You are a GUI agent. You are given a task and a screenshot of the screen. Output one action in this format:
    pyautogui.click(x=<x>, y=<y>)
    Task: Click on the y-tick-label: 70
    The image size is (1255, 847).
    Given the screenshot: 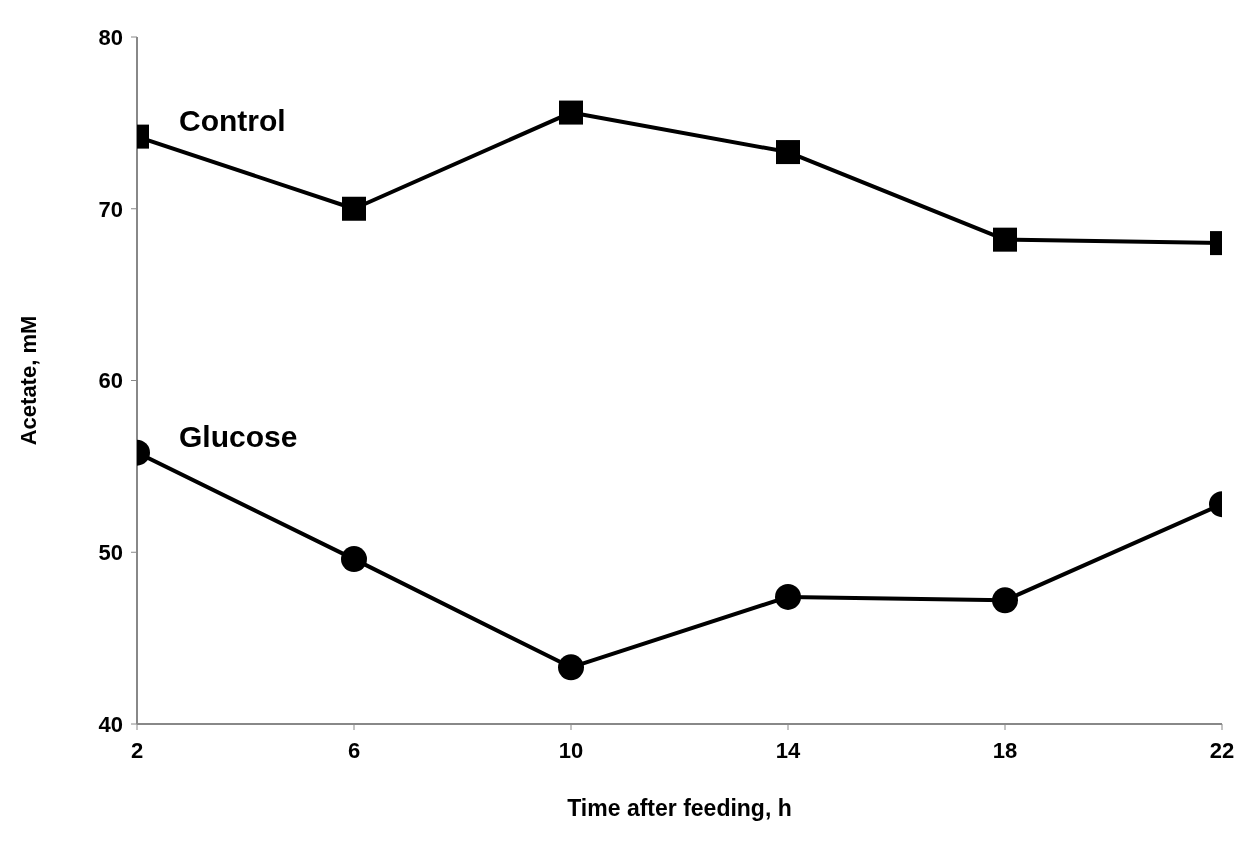 What is the action you would take?
    pyautogui.click(x=110, y=209)
    